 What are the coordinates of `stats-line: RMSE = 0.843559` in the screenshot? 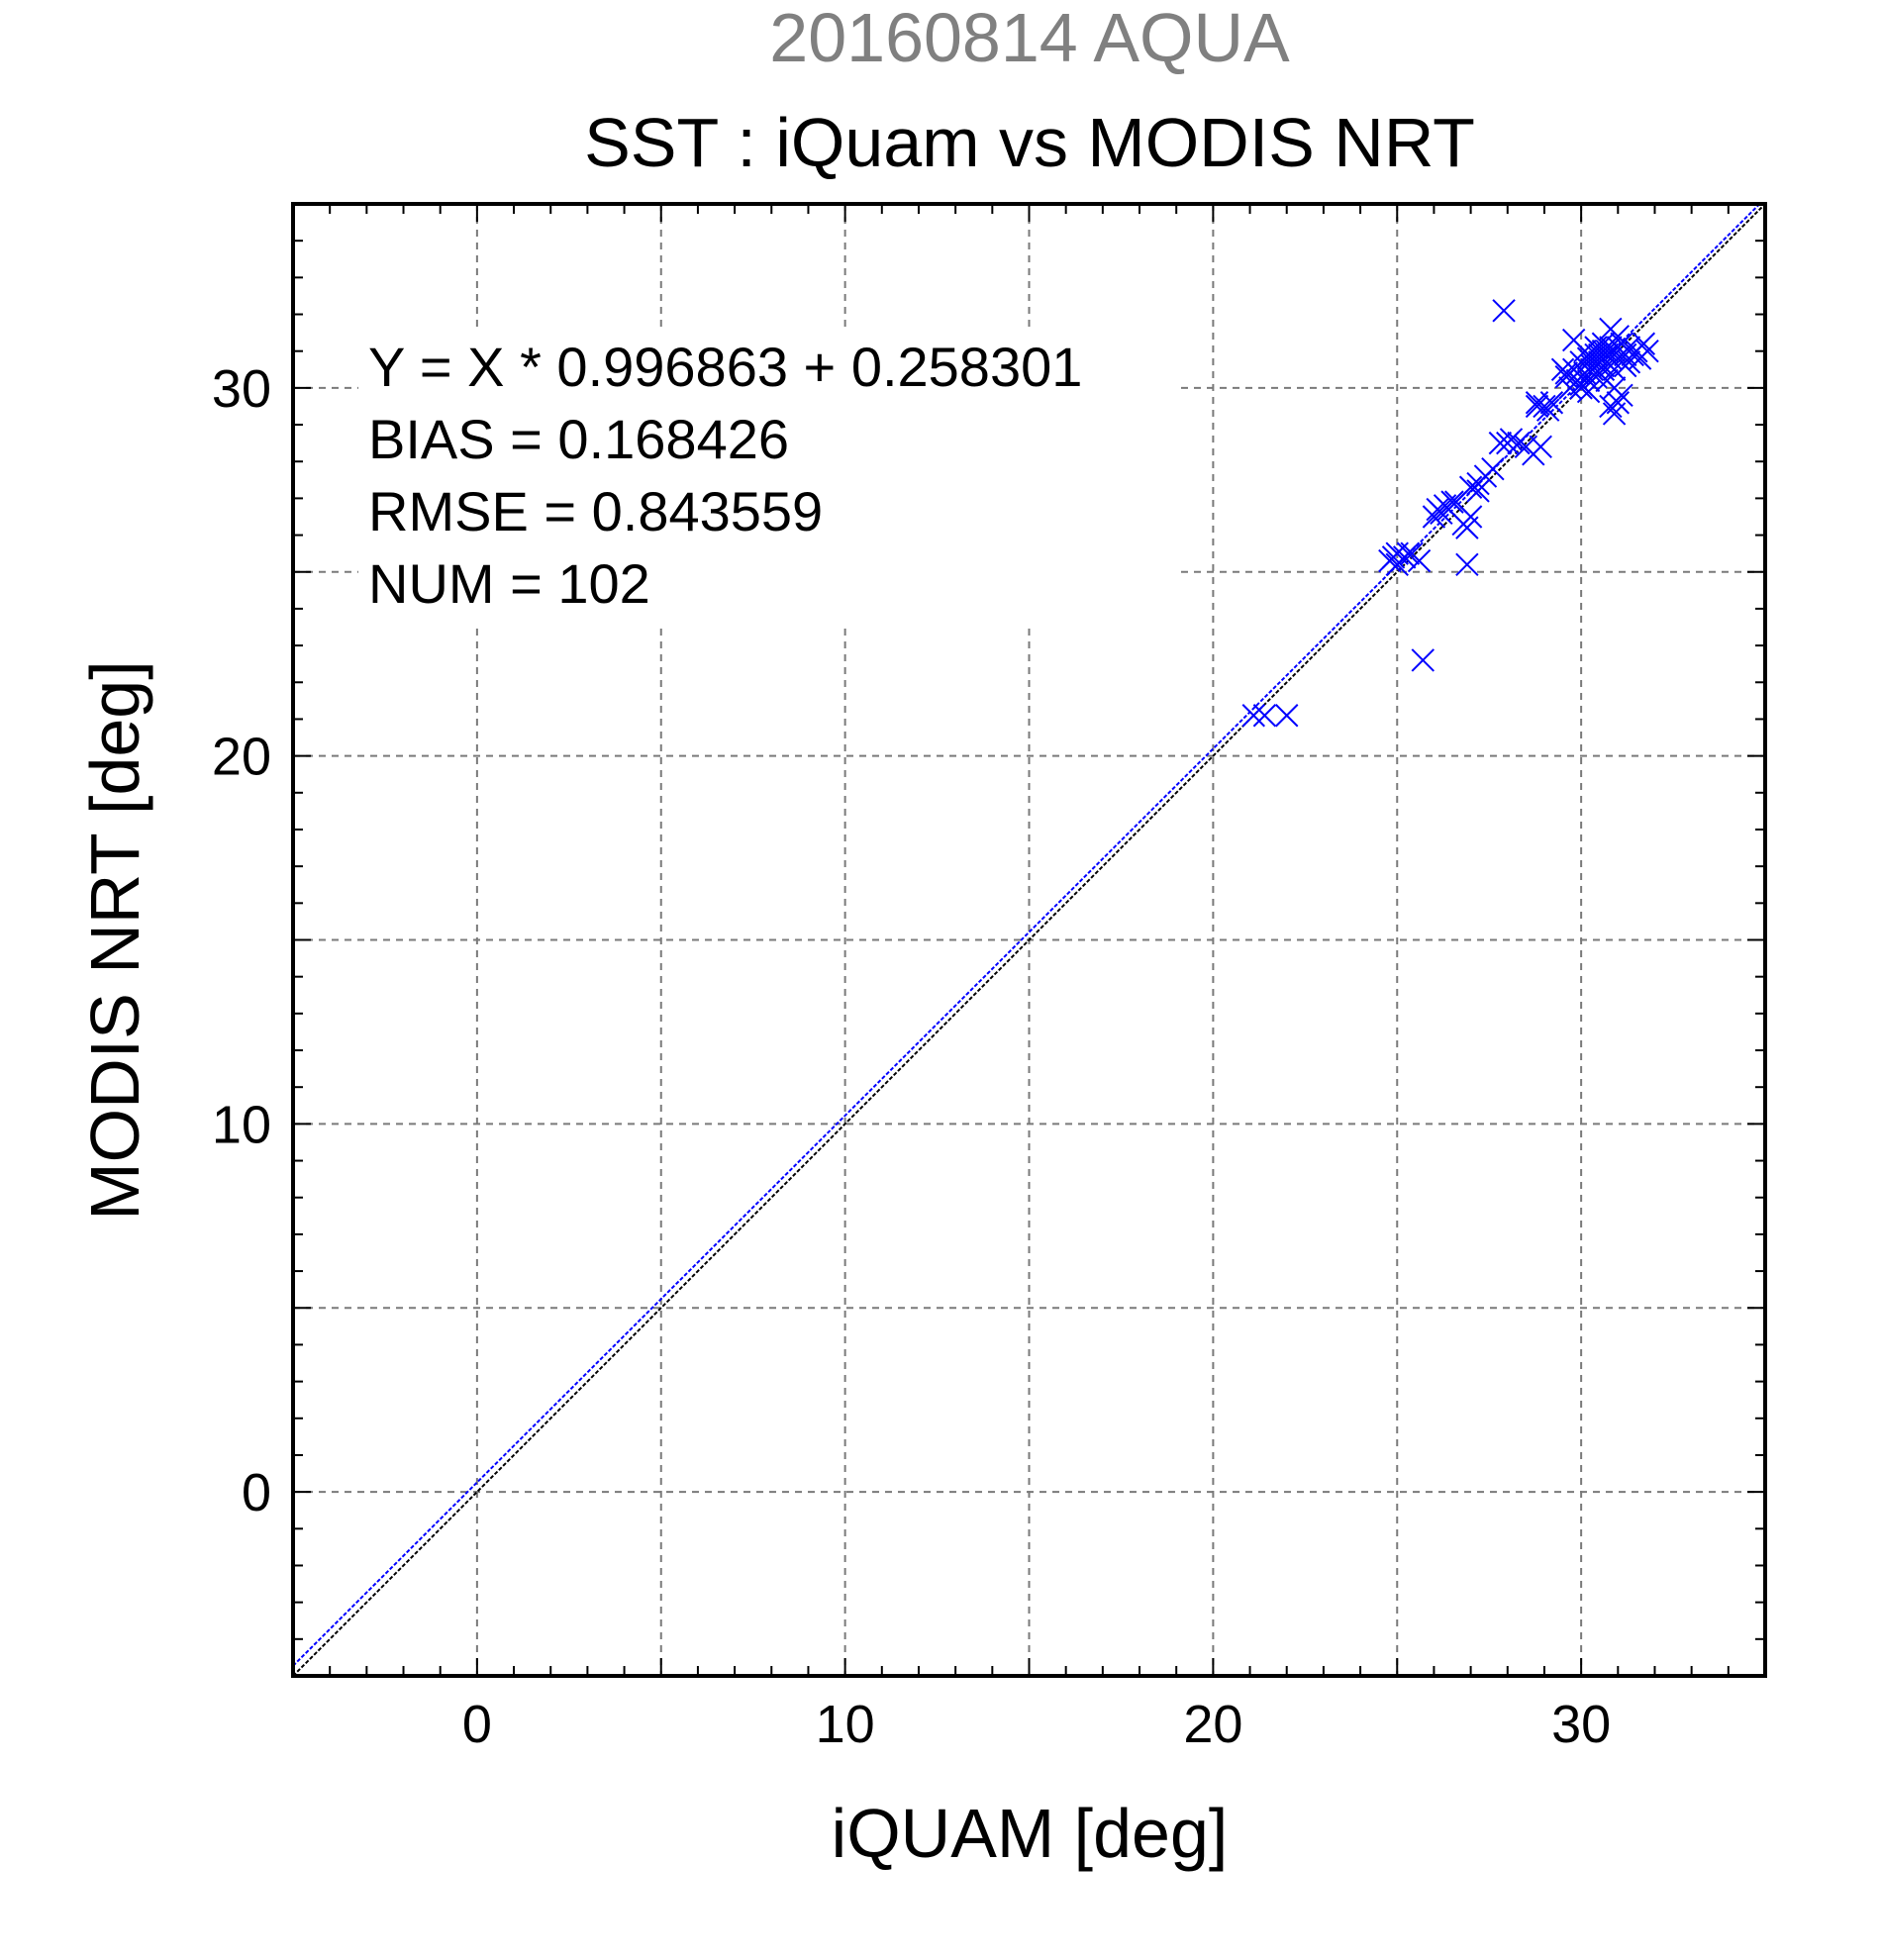 It's located at (595, 511).